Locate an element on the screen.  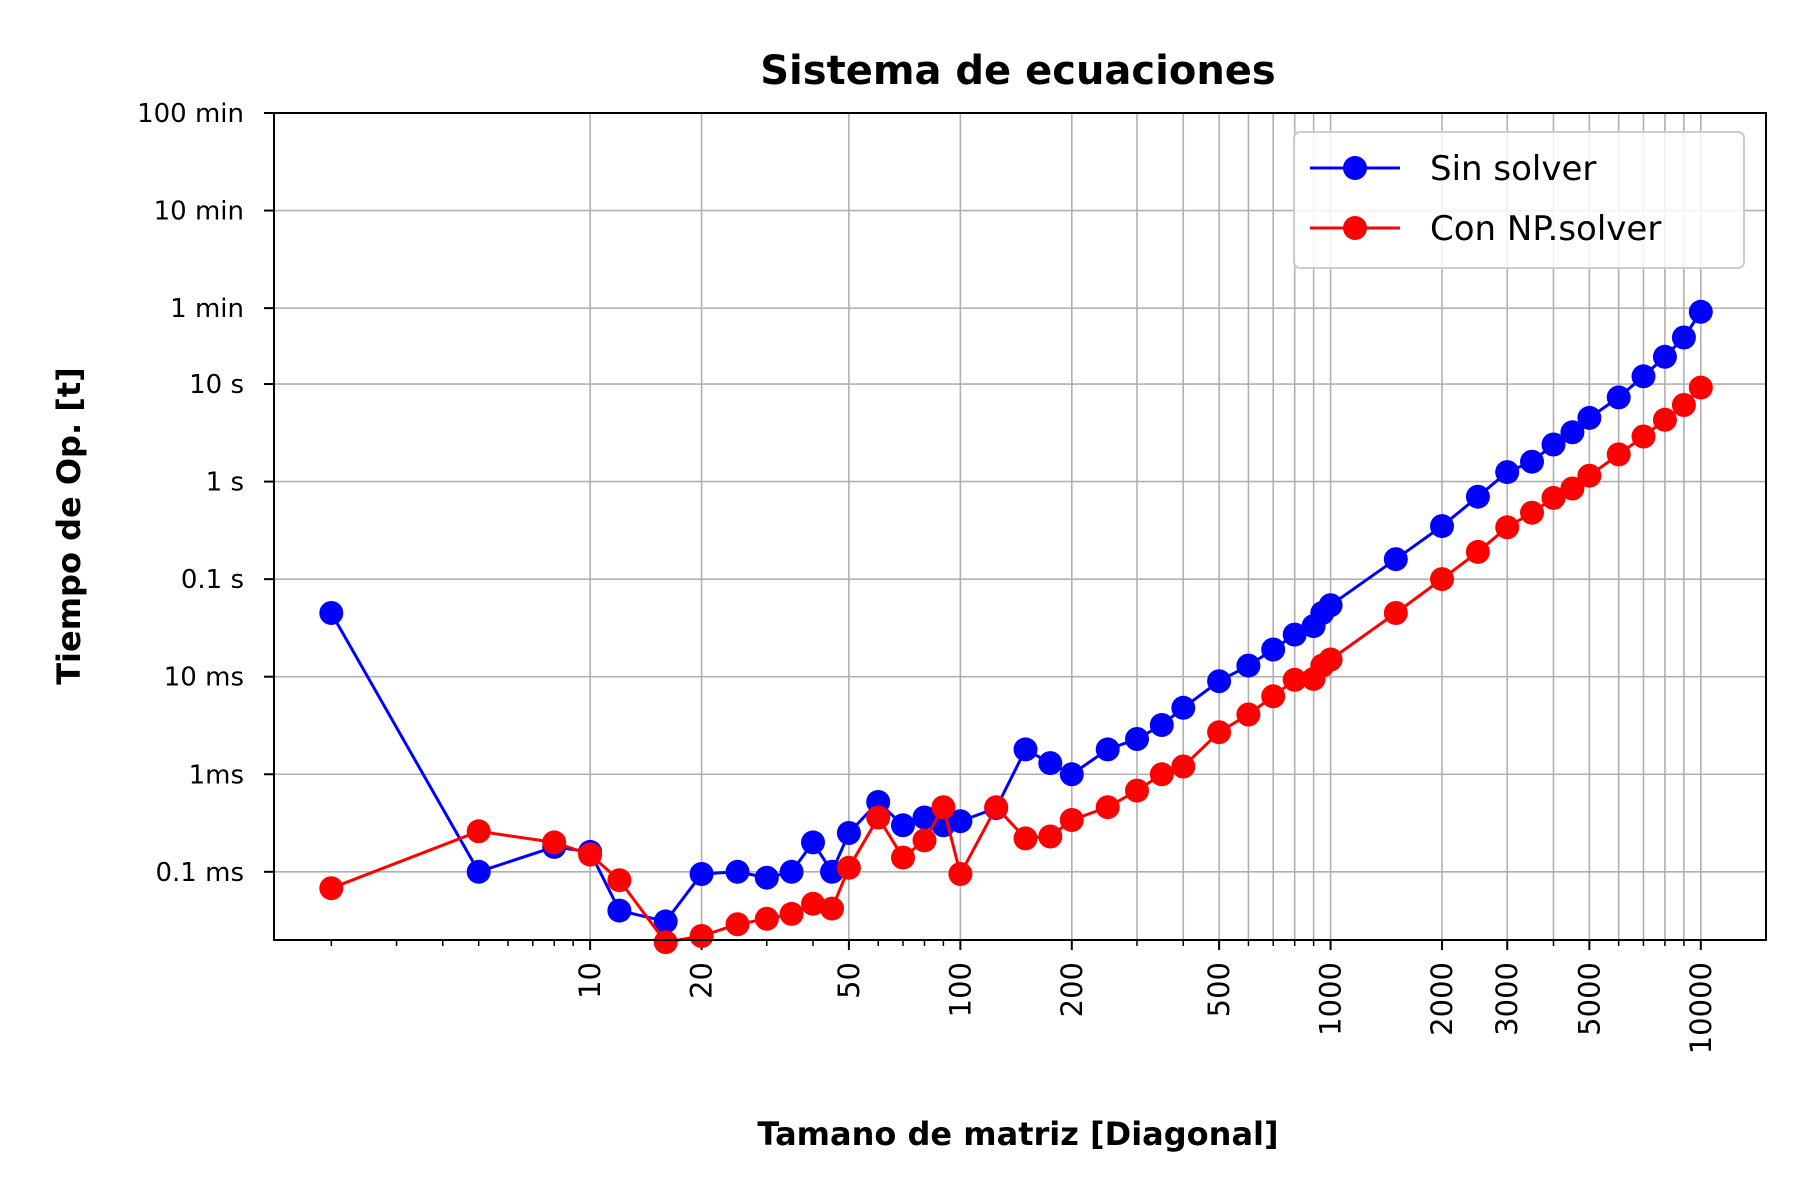
x-tick-label: 50 is located at coordinates (849, 980).